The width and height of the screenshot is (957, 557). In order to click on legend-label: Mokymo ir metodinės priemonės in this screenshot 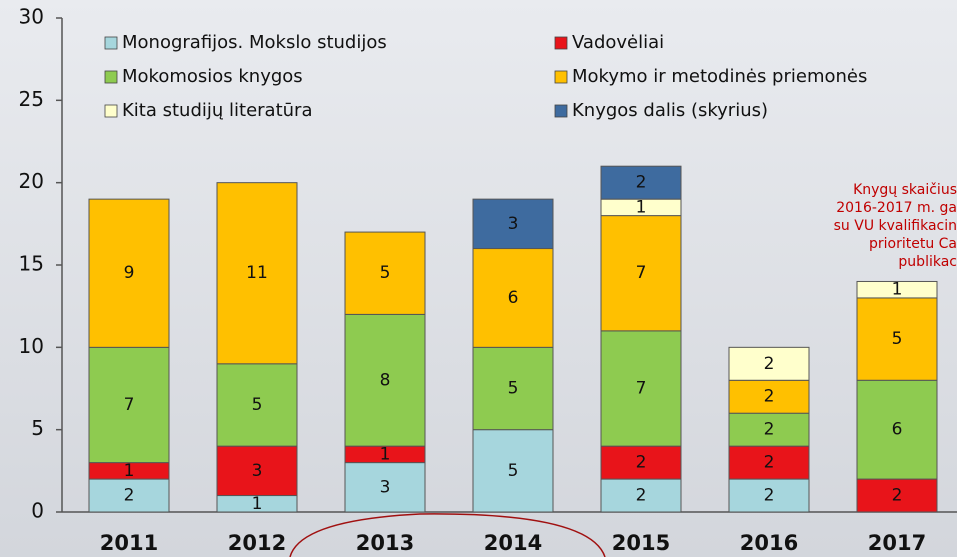, I will do `click(719, 76)`.